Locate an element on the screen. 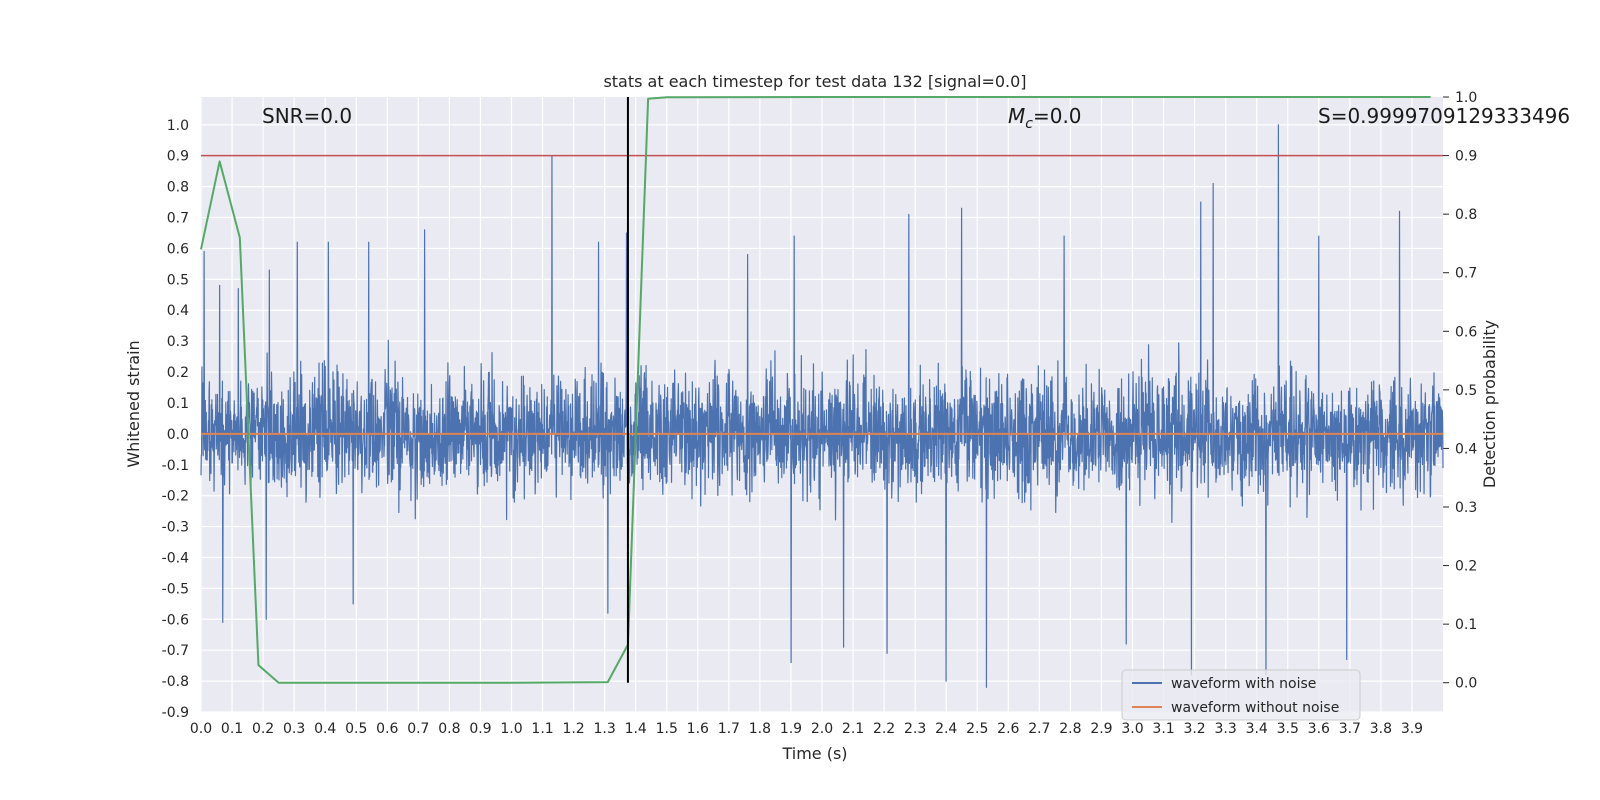  x-tick-label: 3.5 is located at coordinates (1288, 729).